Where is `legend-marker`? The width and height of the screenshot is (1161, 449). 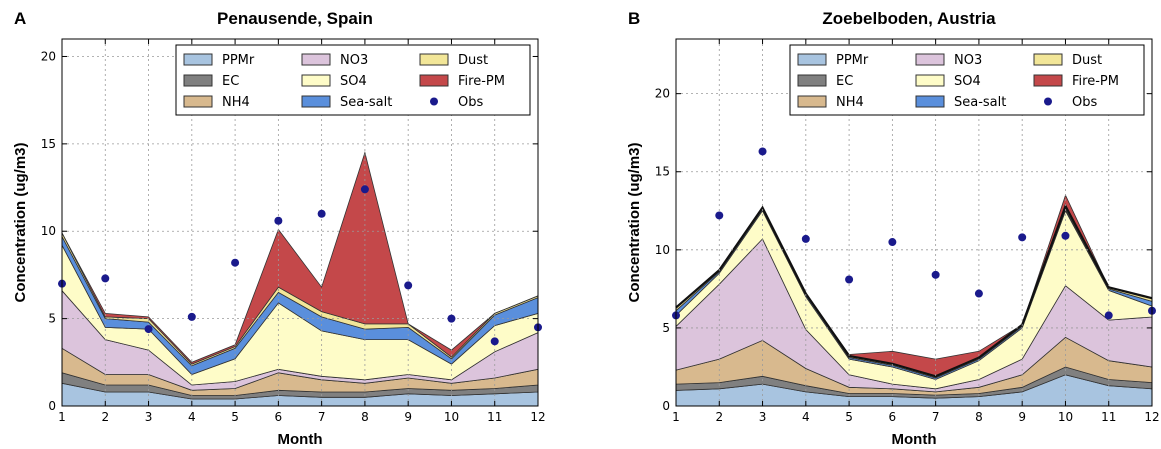
legend-marker is located at coordinates (434, 101).